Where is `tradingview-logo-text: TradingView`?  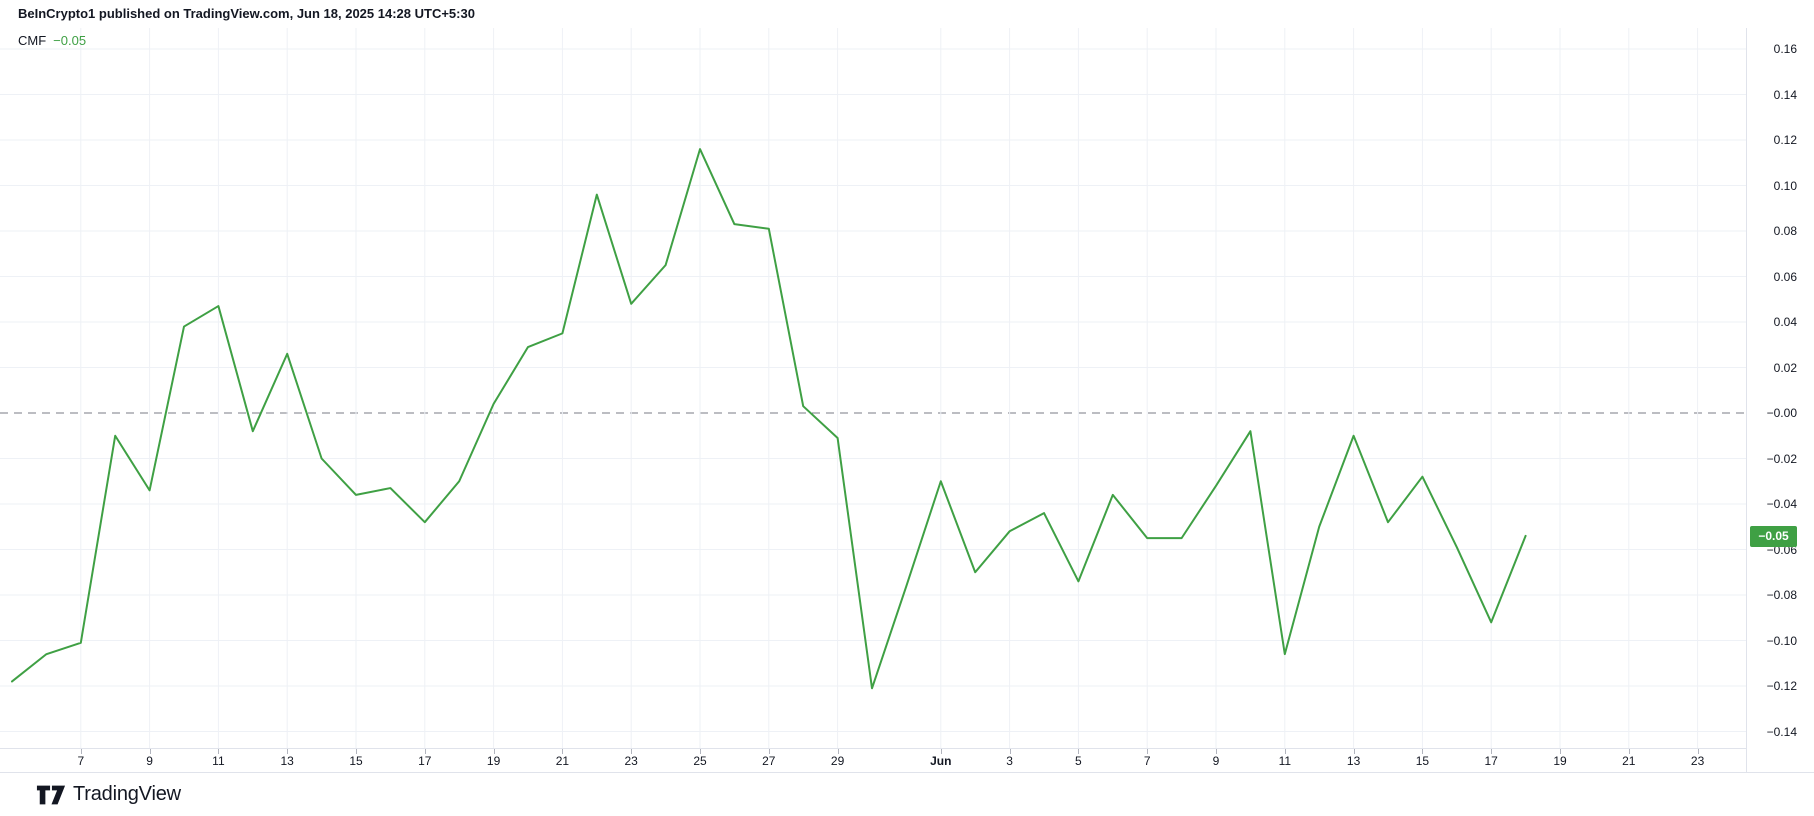 tradingview-logo-text: TradingView is located at coordinates (127, 794).